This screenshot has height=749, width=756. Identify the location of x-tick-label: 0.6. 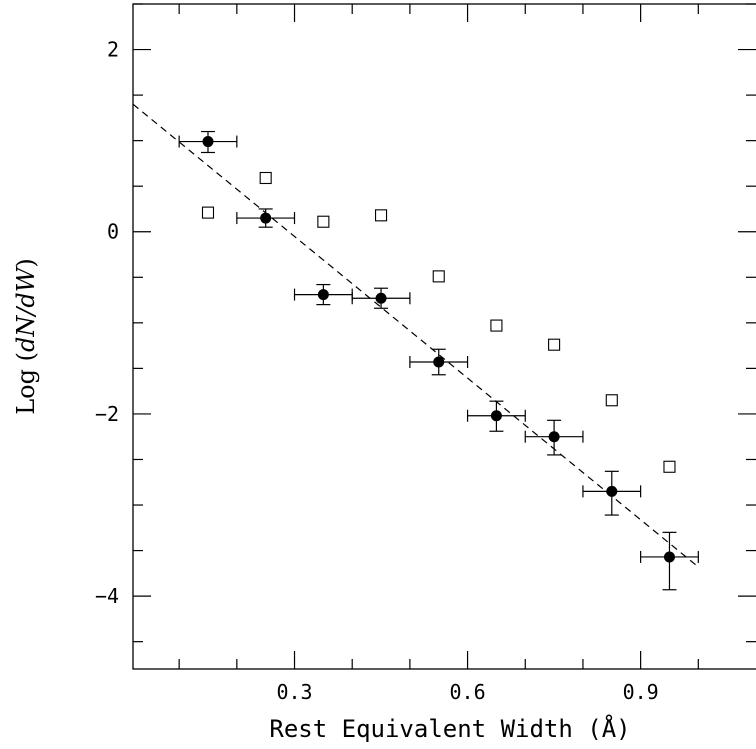
(468, 692).